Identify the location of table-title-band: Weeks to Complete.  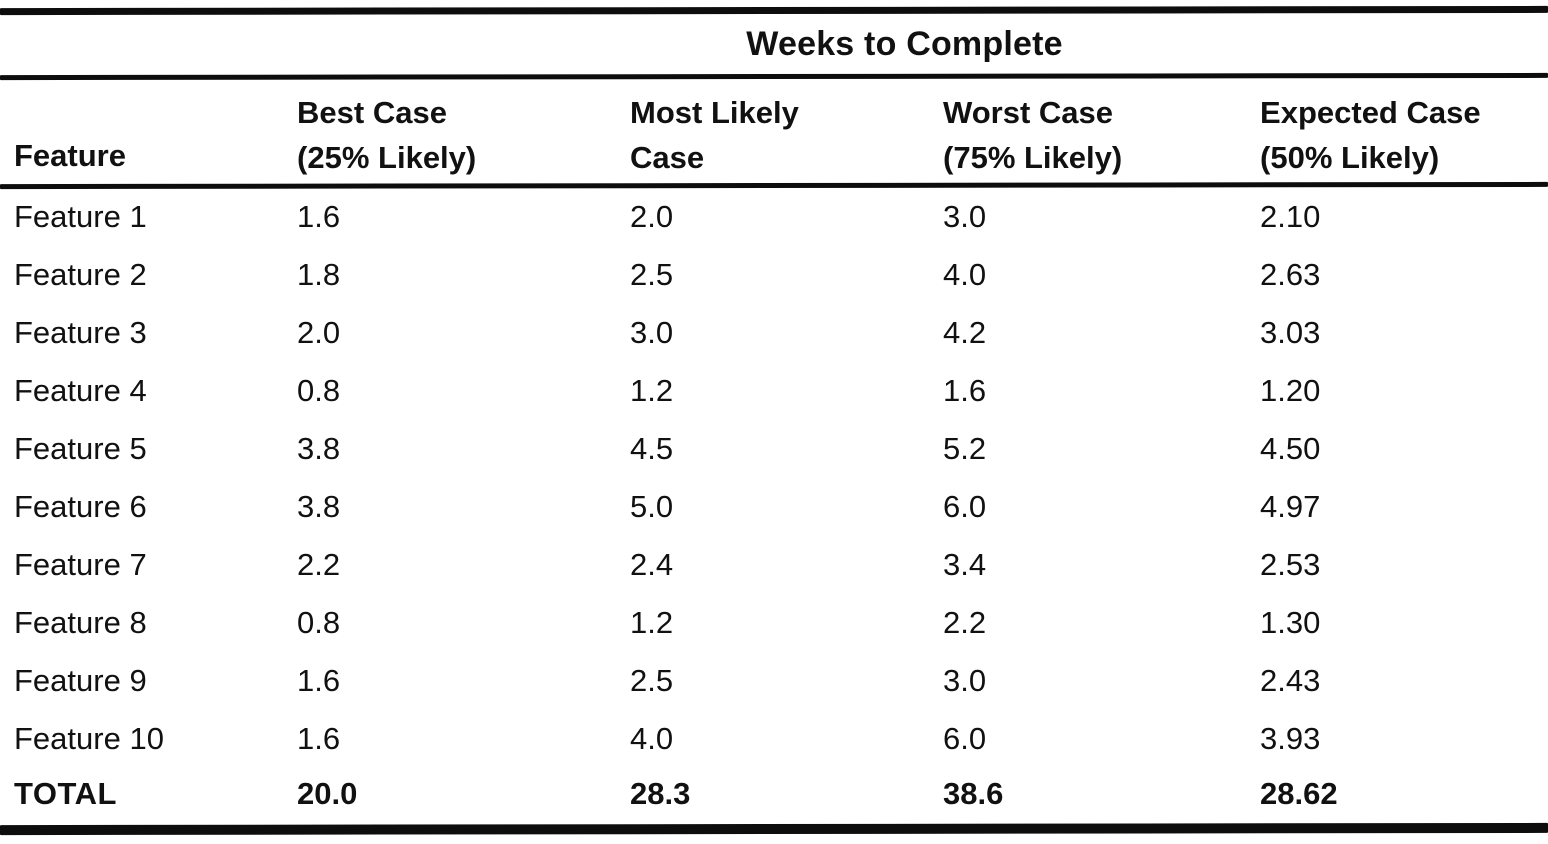
(774, 44).